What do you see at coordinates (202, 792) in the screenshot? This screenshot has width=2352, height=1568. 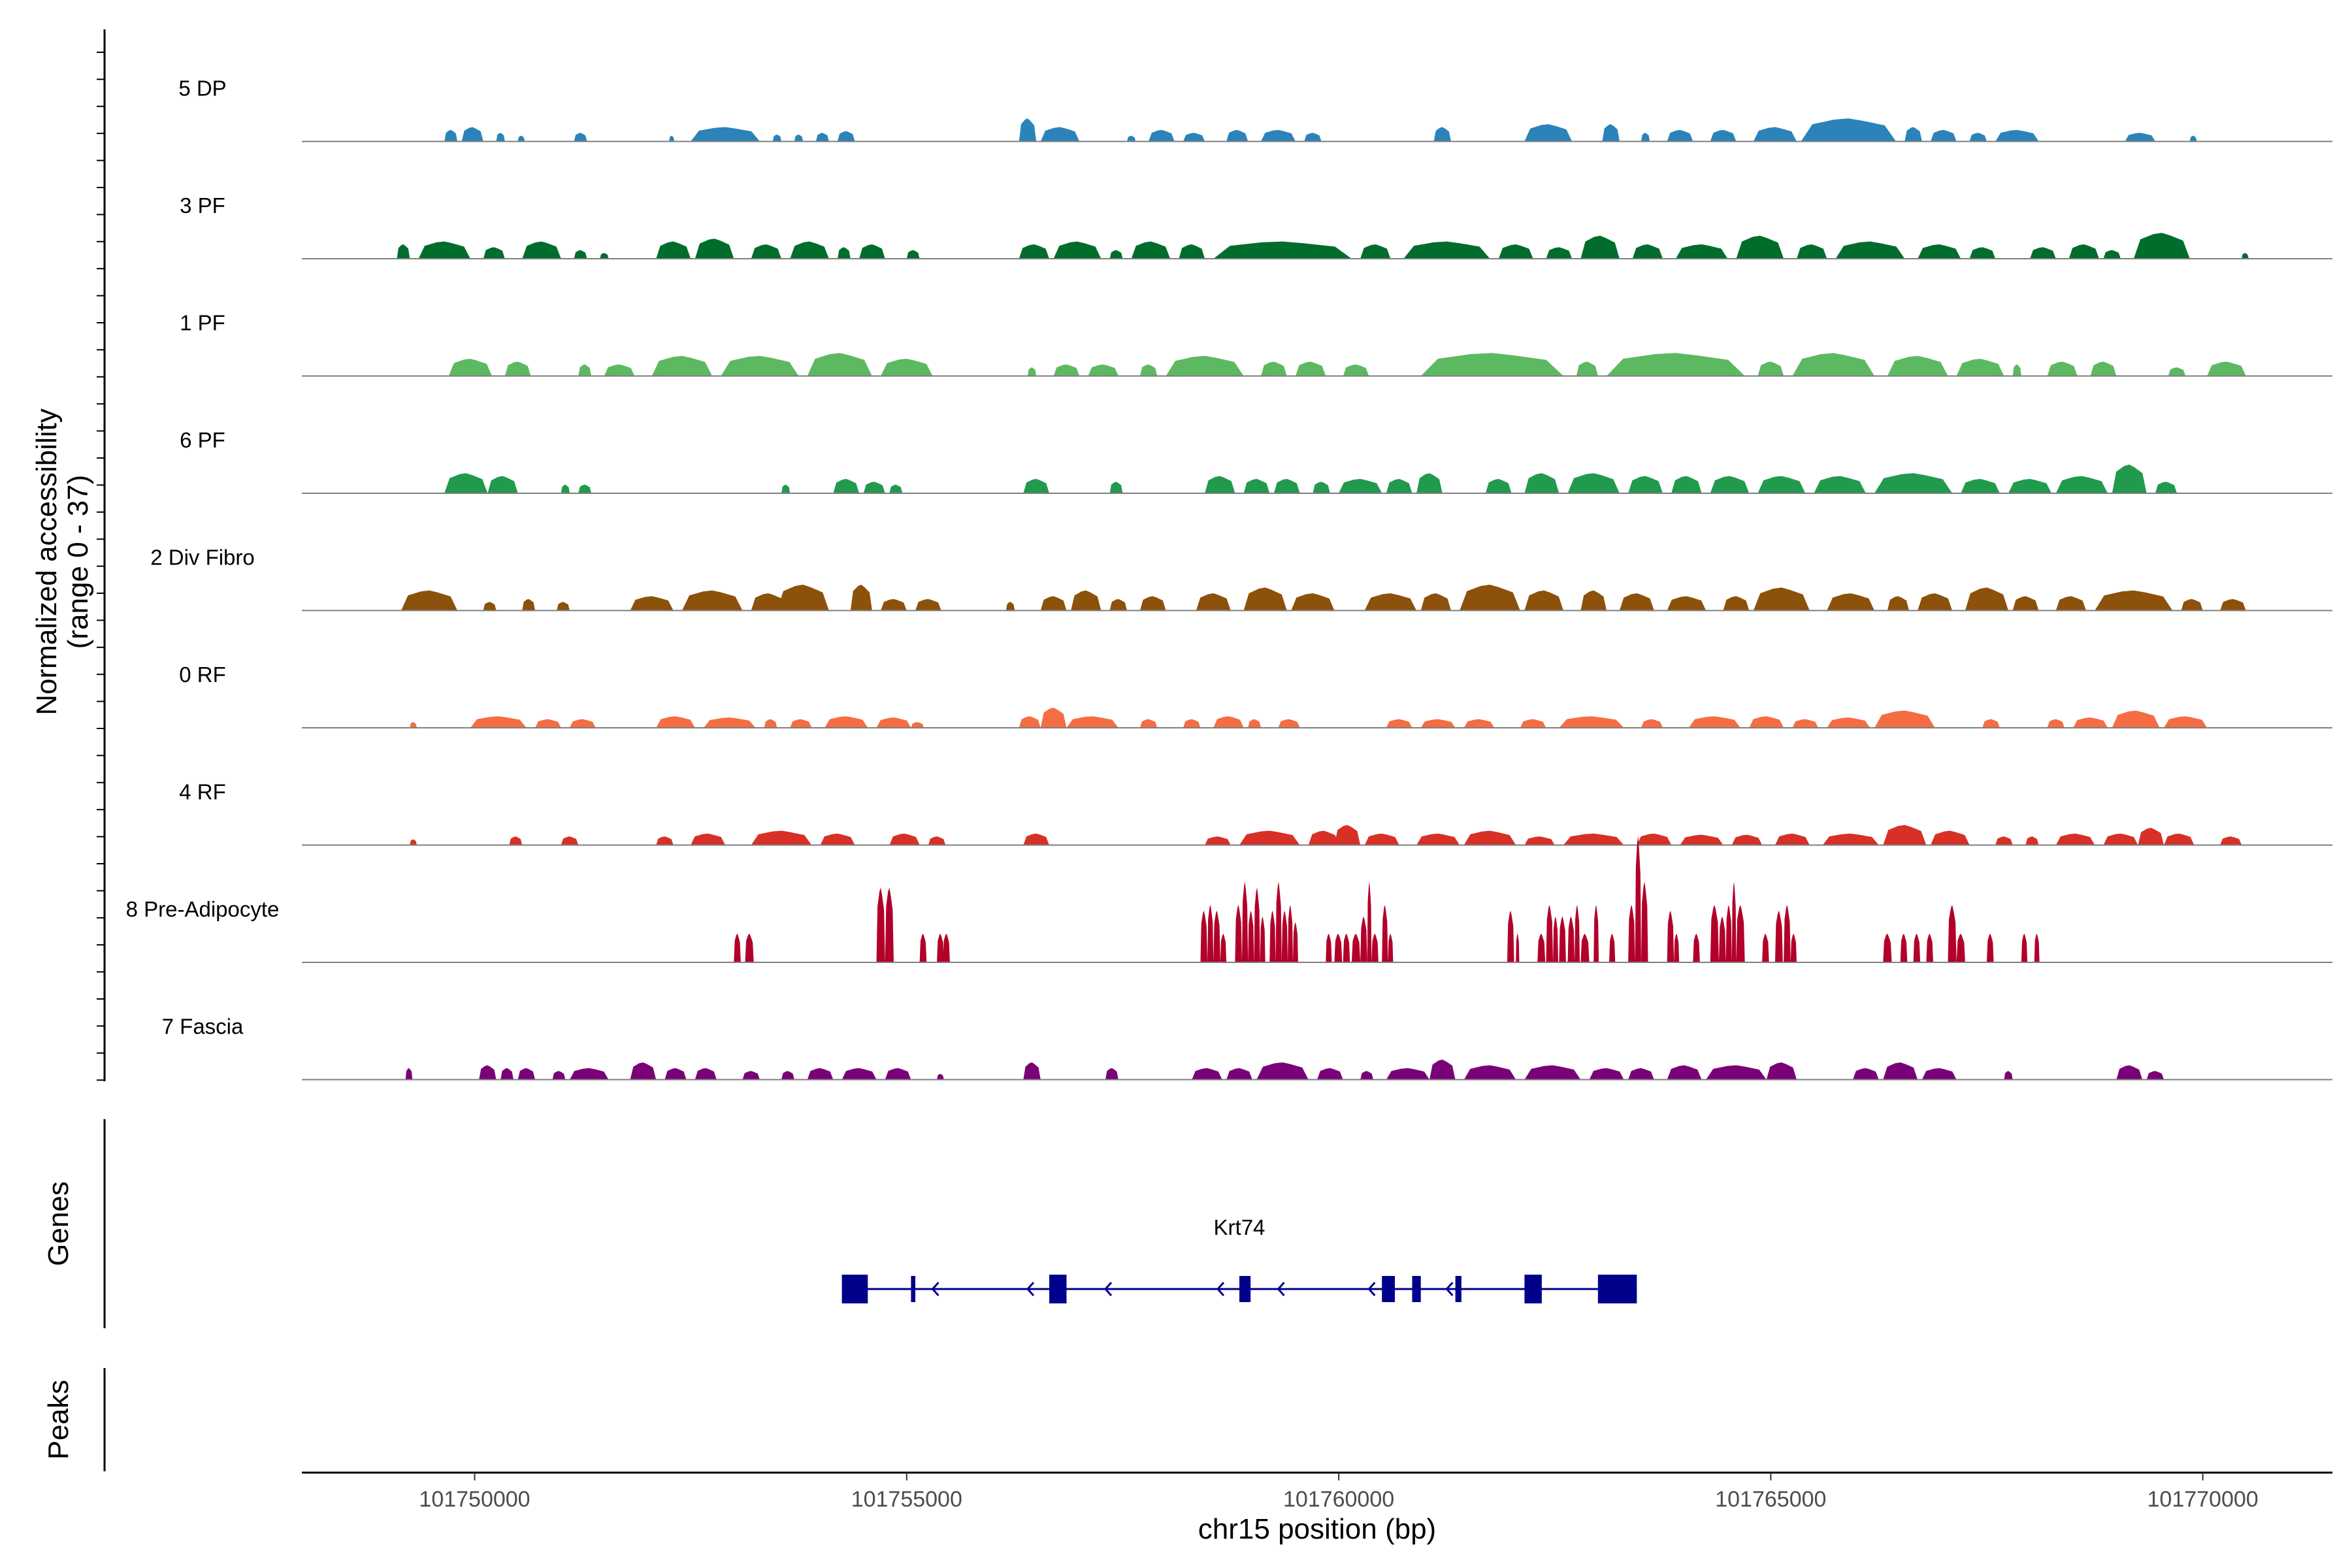 I see `track-label: 4 RF` at bounding box center [202, 792].